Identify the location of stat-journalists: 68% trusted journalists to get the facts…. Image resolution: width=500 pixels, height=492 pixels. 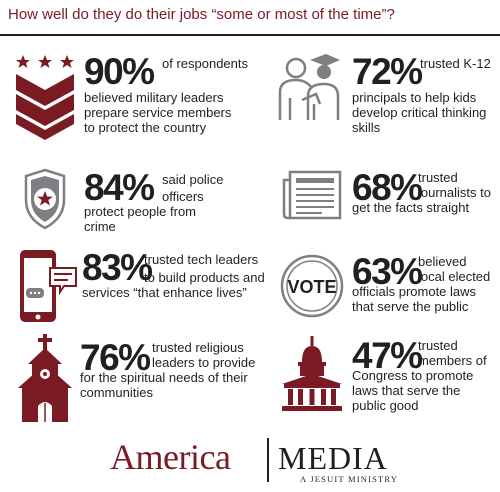
(389, 203).